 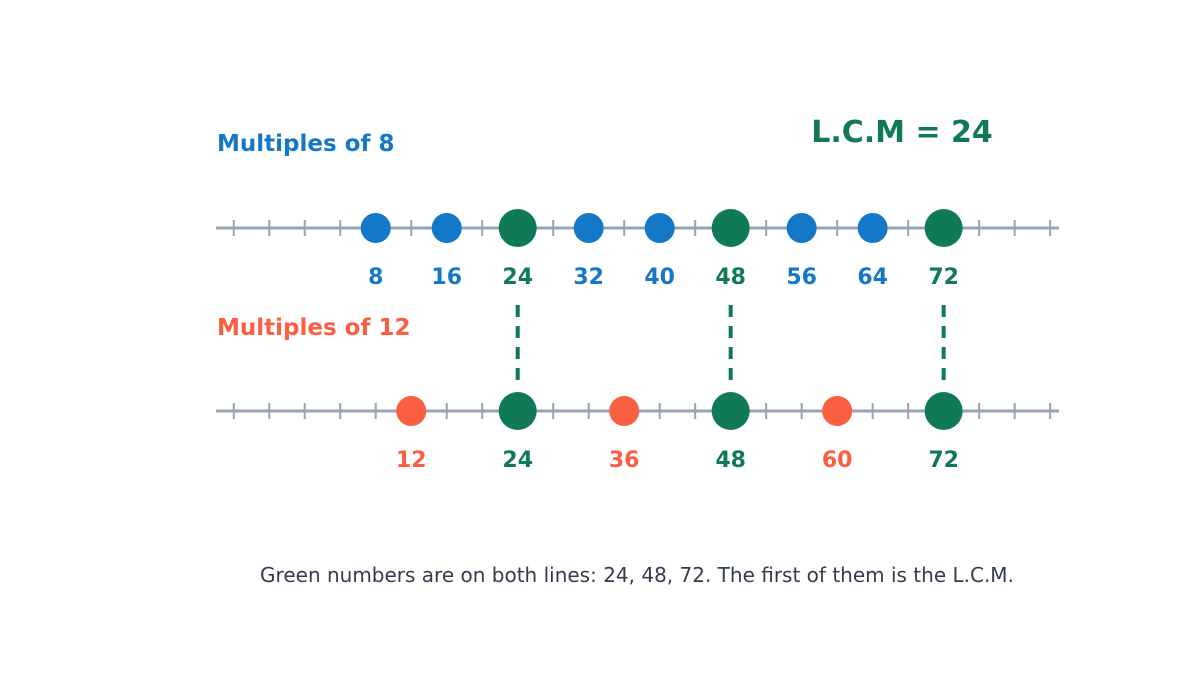 I want to click on multiples-of-8-title: Multiples of 8, so click(x=306, y=144).